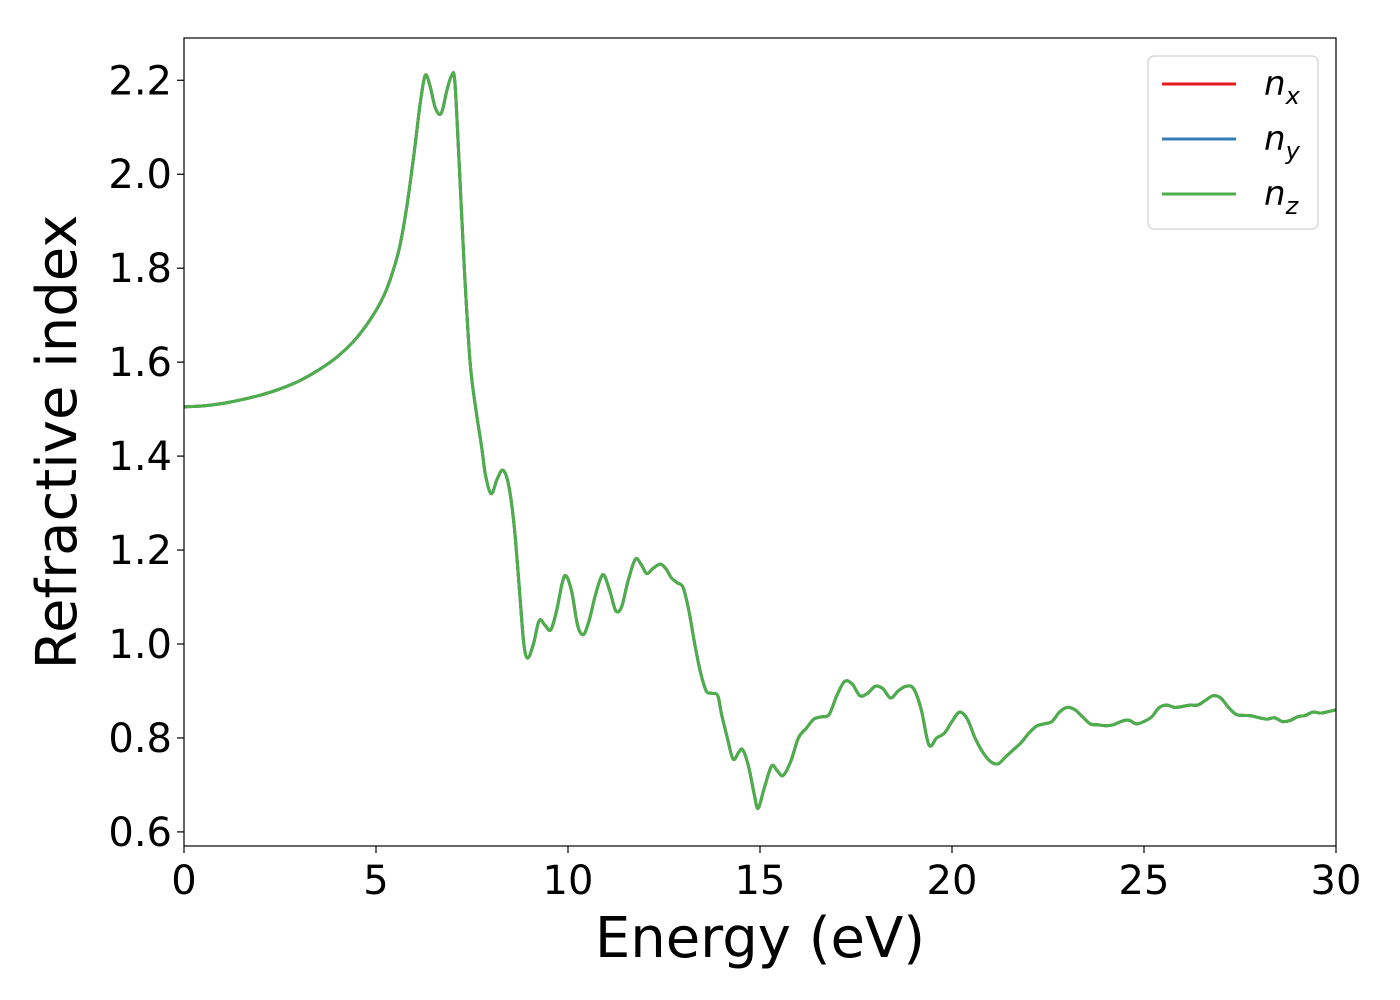 This screenshot has height=1000, width=1400. What do you see at coordinates (140, 269) in the screenshot?
I see `y-tick-label: 1.8` at bounding box center [140, 269].